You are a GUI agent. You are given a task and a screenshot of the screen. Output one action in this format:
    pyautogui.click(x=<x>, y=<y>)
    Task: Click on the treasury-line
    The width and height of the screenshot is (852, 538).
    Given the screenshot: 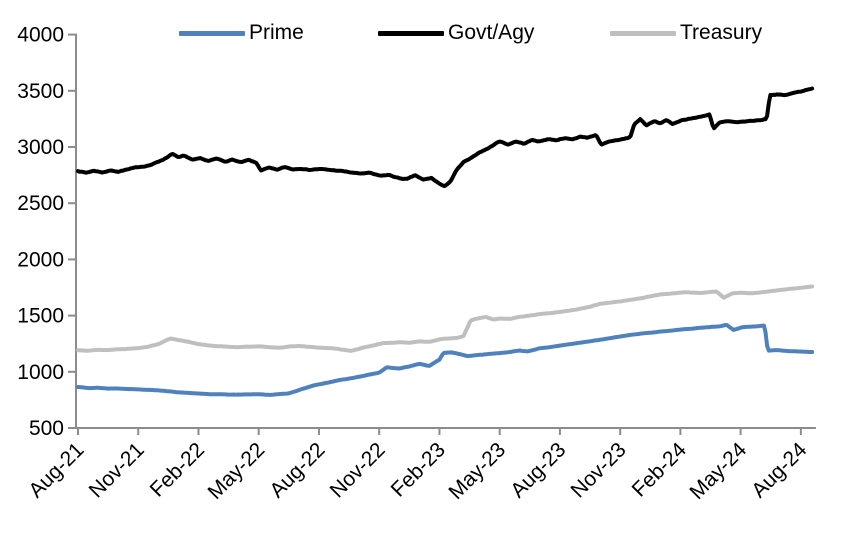 What is the action you would take?
    pyautogui.click(x=445, y=318)
    